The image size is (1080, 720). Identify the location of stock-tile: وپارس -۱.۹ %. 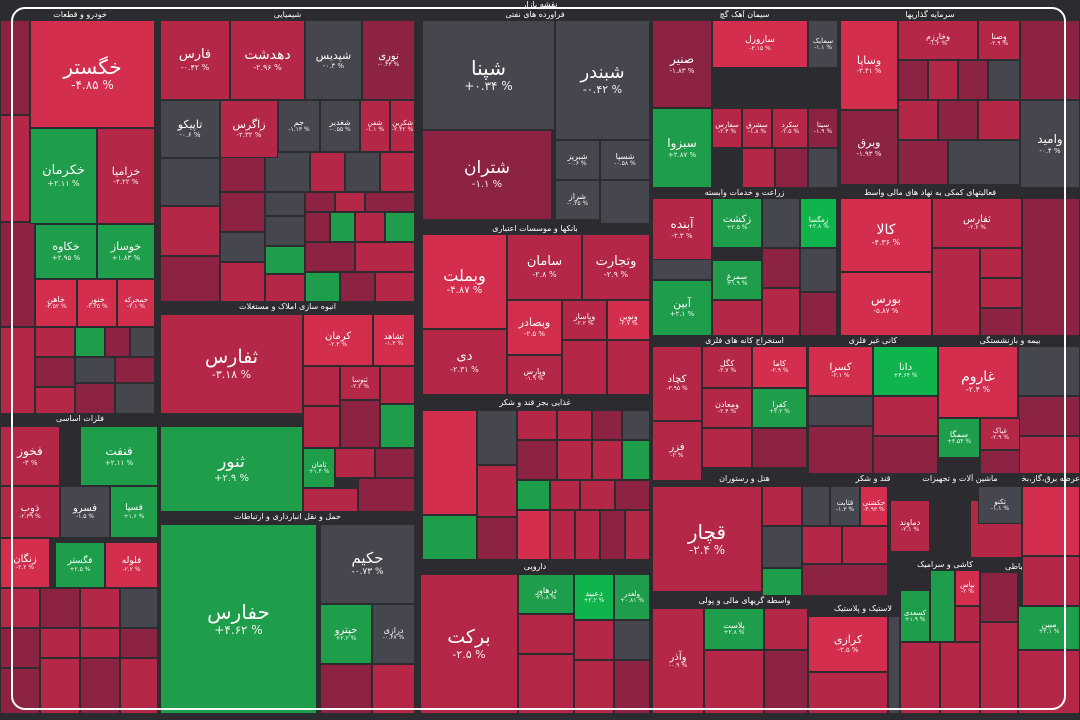
(534, 375).